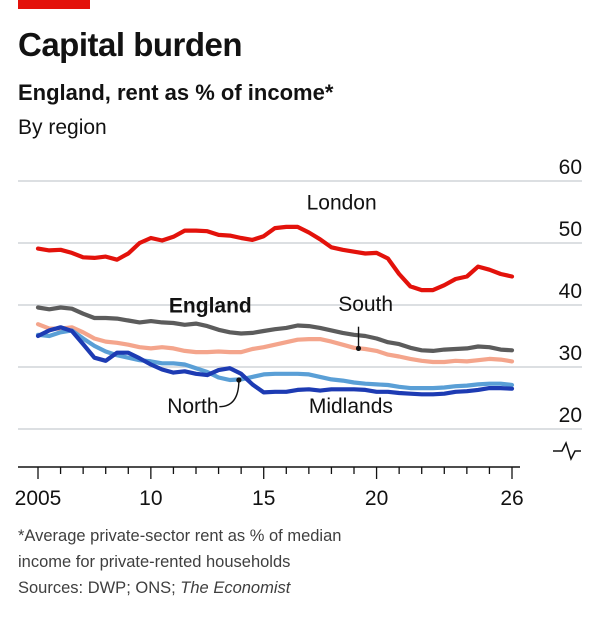 The image size is (600, 618). Describe the element at coordinates (150, 498) in the screenshot. I see `x-tick-label-10: 10` at that location.